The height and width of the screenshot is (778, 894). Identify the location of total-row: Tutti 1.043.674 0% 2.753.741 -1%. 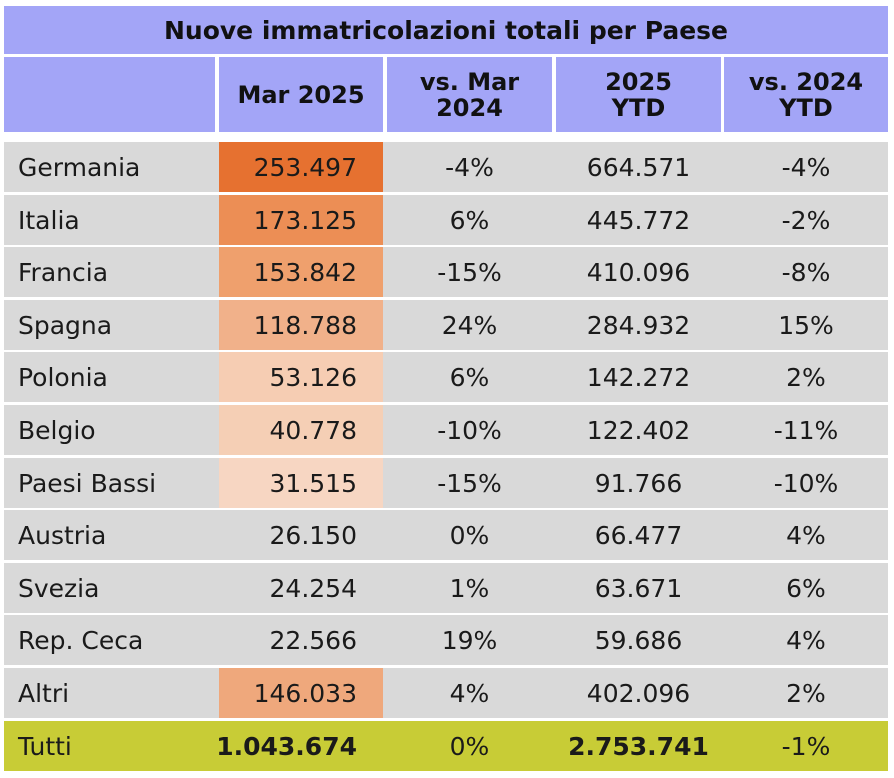
(446, 746).